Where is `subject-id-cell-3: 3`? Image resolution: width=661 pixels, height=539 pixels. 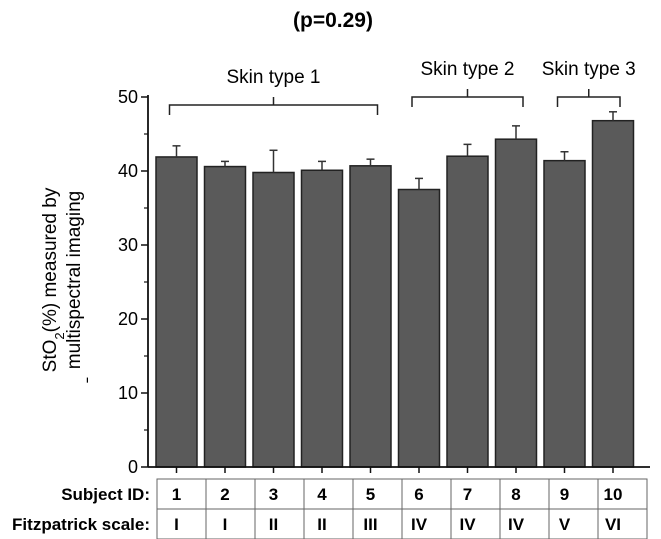
subject-id-cell-3: 3 is located at coordinates (273, 494).